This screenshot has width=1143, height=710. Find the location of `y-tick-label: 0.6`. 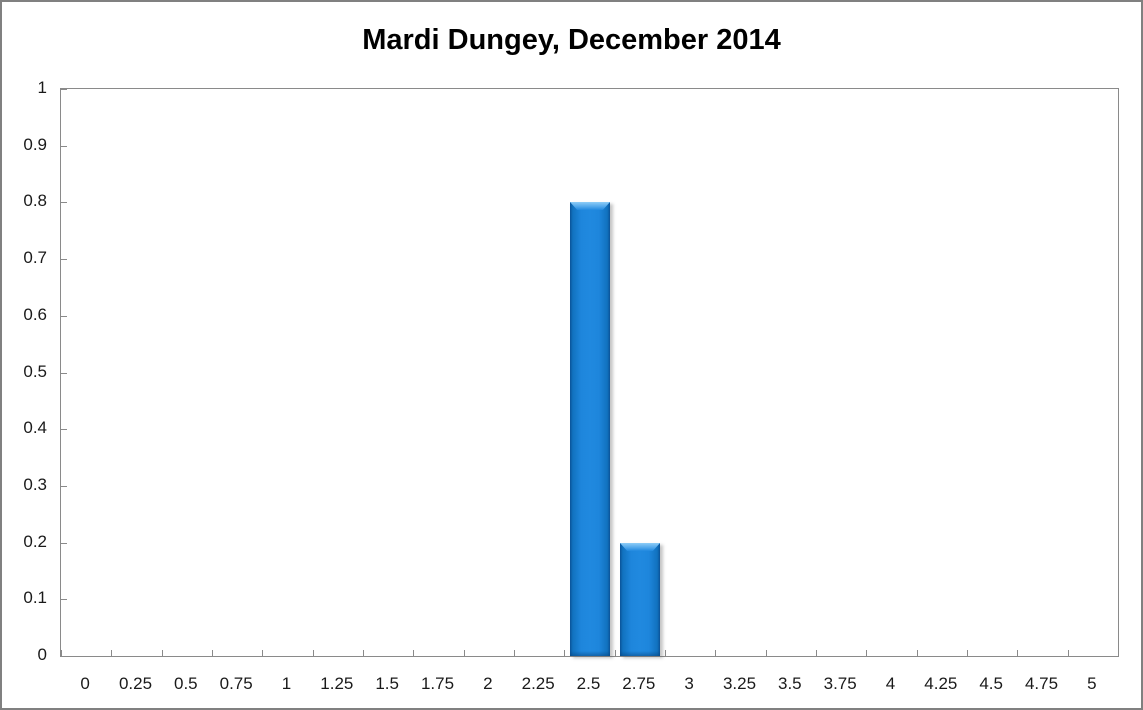

y-tick-label: 0.6 is located at coordinates (35, 314).